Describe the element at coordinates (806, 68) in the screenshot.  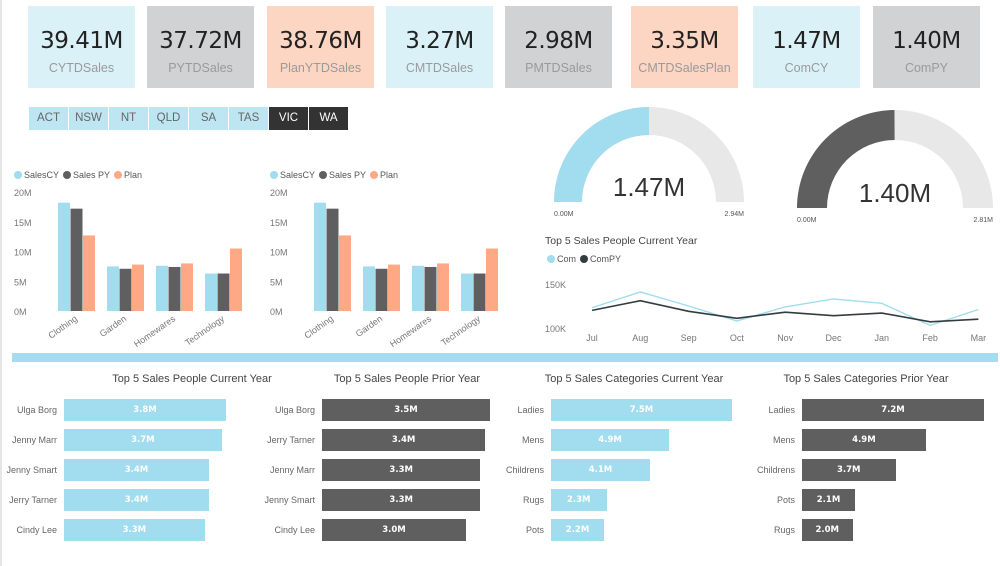
I see `kpi-label: ComCY` at that location.